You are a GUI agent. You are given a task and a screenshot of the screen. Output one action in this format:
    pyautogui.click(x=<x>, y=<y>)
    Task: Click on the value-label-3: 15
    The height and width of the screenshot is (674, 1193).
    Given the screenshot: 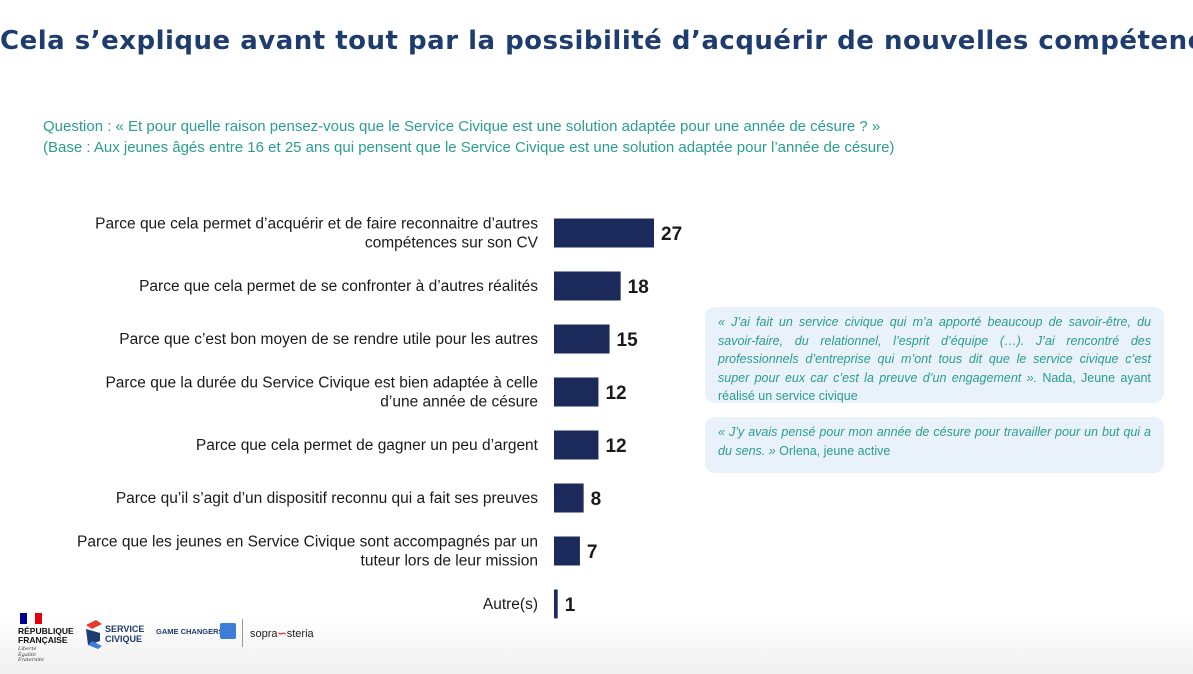 What is the action you would take?
    pyautogui.click(x=628, y=340)
    